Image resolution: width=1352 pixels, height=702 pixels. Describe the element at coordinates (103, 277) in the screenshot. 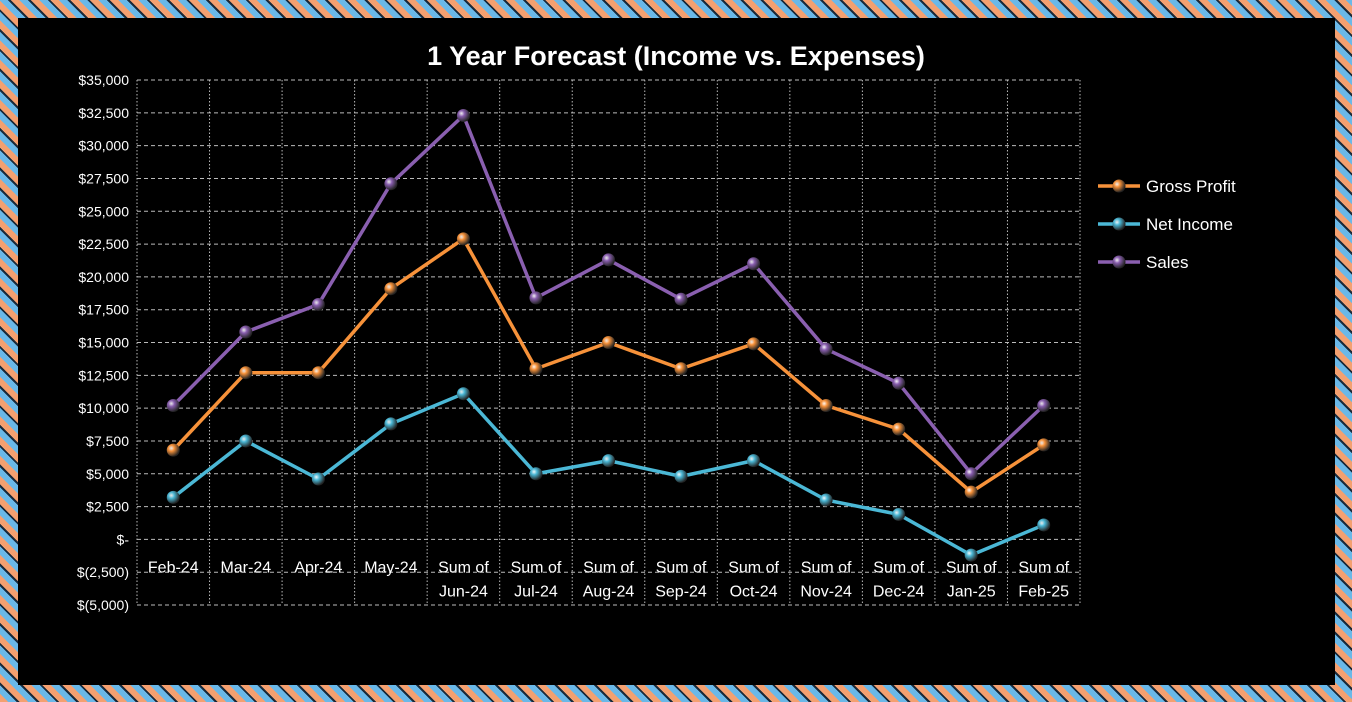

I see `y-tick-label: $20,000` at that location.